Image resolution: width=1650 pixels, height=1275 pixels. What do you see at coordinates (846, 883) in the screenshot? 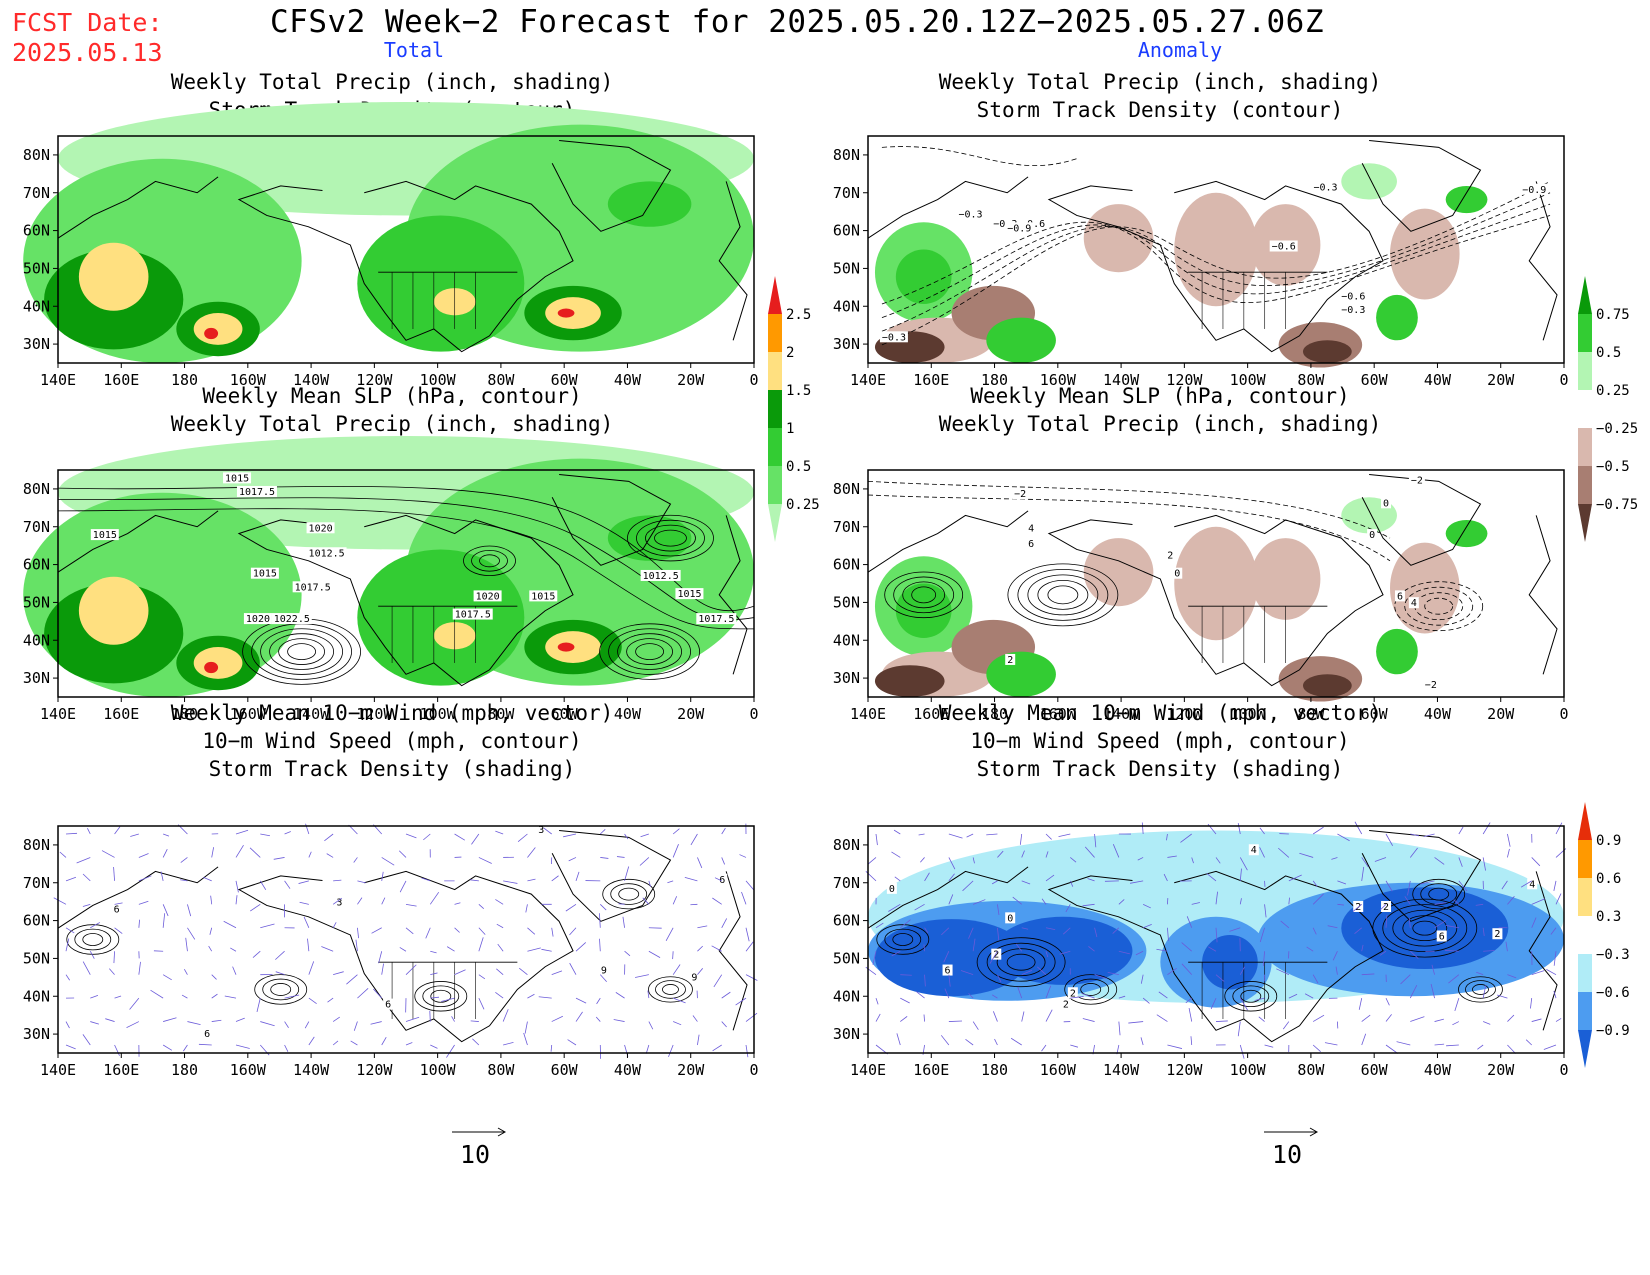
I see `lat-tick-label: 70N` at bounding box center [846, 883].